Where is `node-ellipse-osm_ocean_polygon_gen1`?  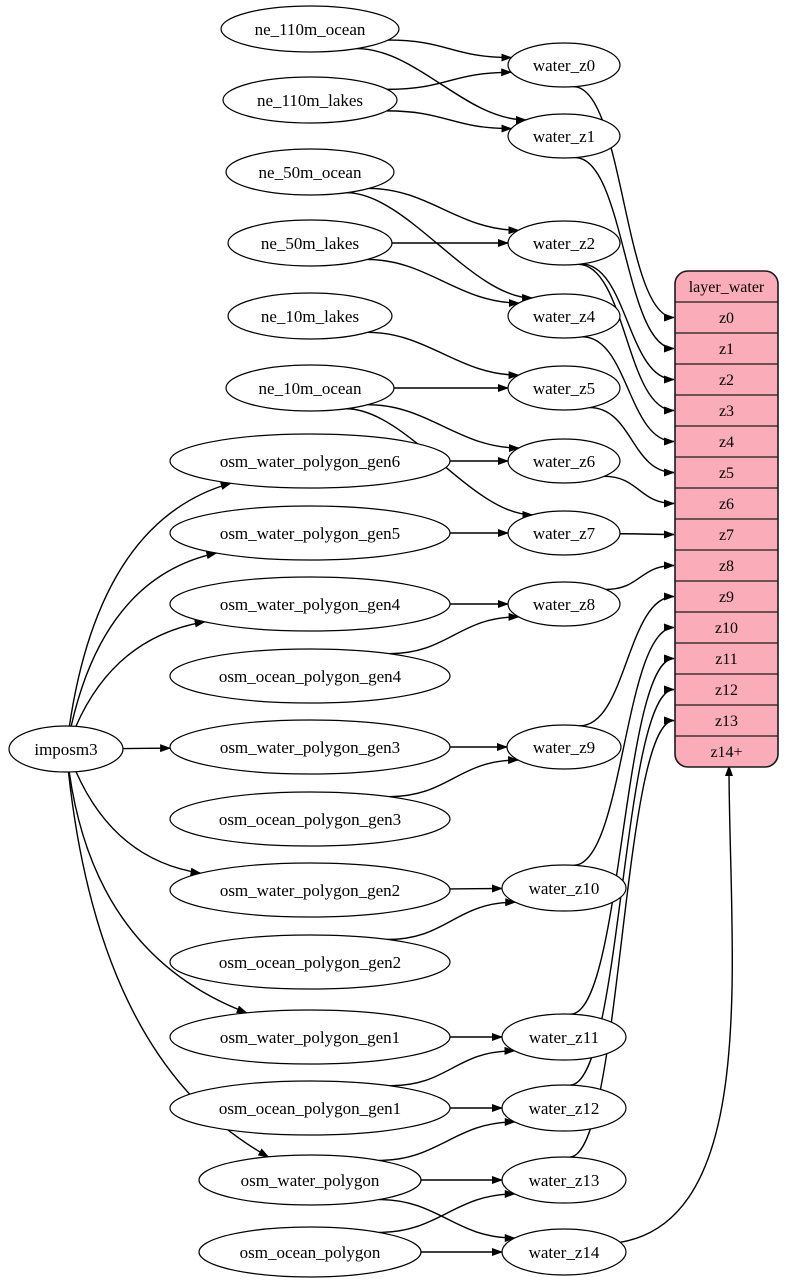 node-ellipse-osm_ocean_polygon_gen1 is located at coordinates (310, 1108).